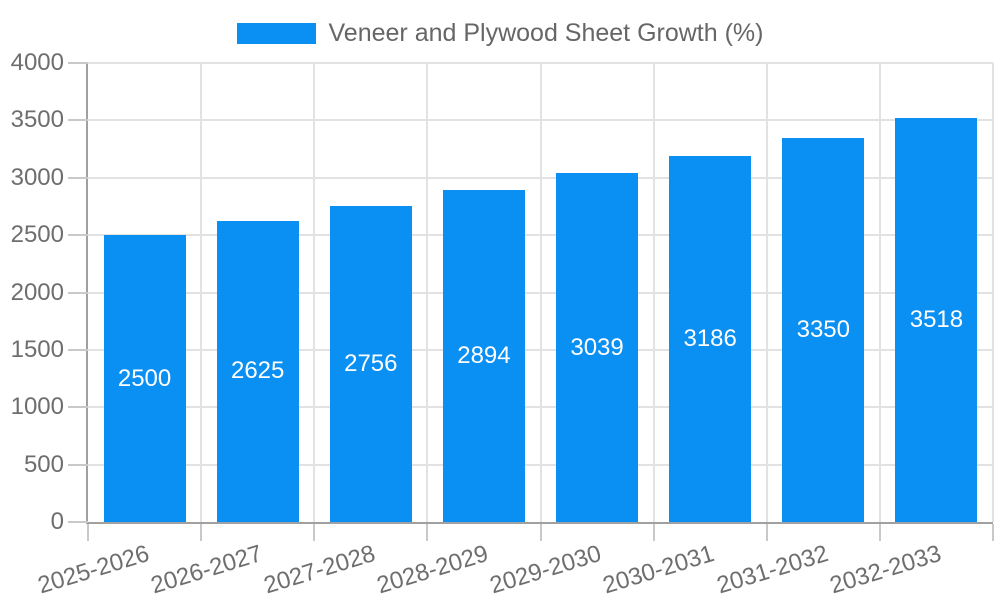 Image resolution: width=1000 pixels, height=600 pixels. Describe the element at coordinates (37, 120) in the screenshot. I see `y-tick-label: 3500` at that location.